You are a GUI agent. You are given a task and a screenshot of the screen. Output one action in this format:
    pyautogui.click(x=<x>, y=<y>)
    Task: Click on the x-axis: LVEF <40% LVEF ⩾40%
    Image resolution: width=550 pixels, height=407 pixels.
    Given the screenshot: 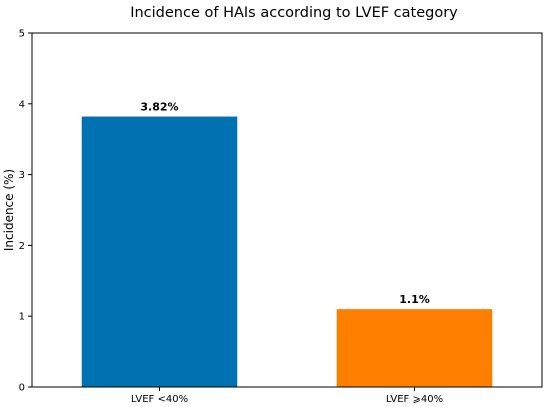 What is the action you would take?
    pyautogui.click(x=287, y=396)
    